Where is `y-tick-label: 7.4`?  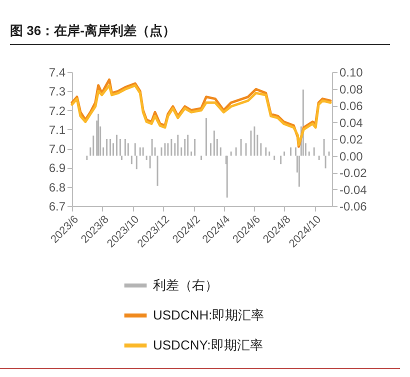
y-tick-label: 7.4 is located at coordinates (57, 73).